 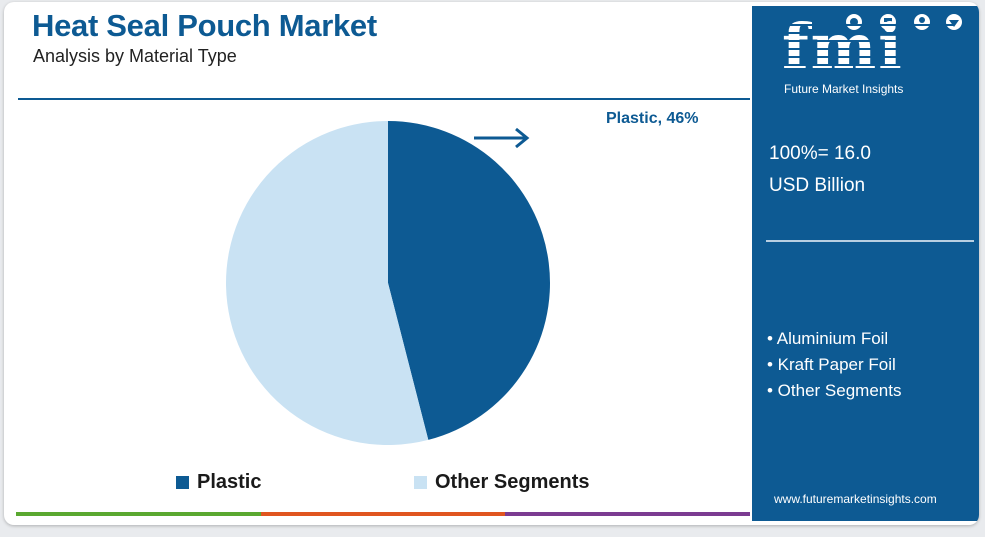 What do you see at coordinates (512, 482) in the screenshot?
I see `legend-label: Other Segments` at bounding box center [512, 482].